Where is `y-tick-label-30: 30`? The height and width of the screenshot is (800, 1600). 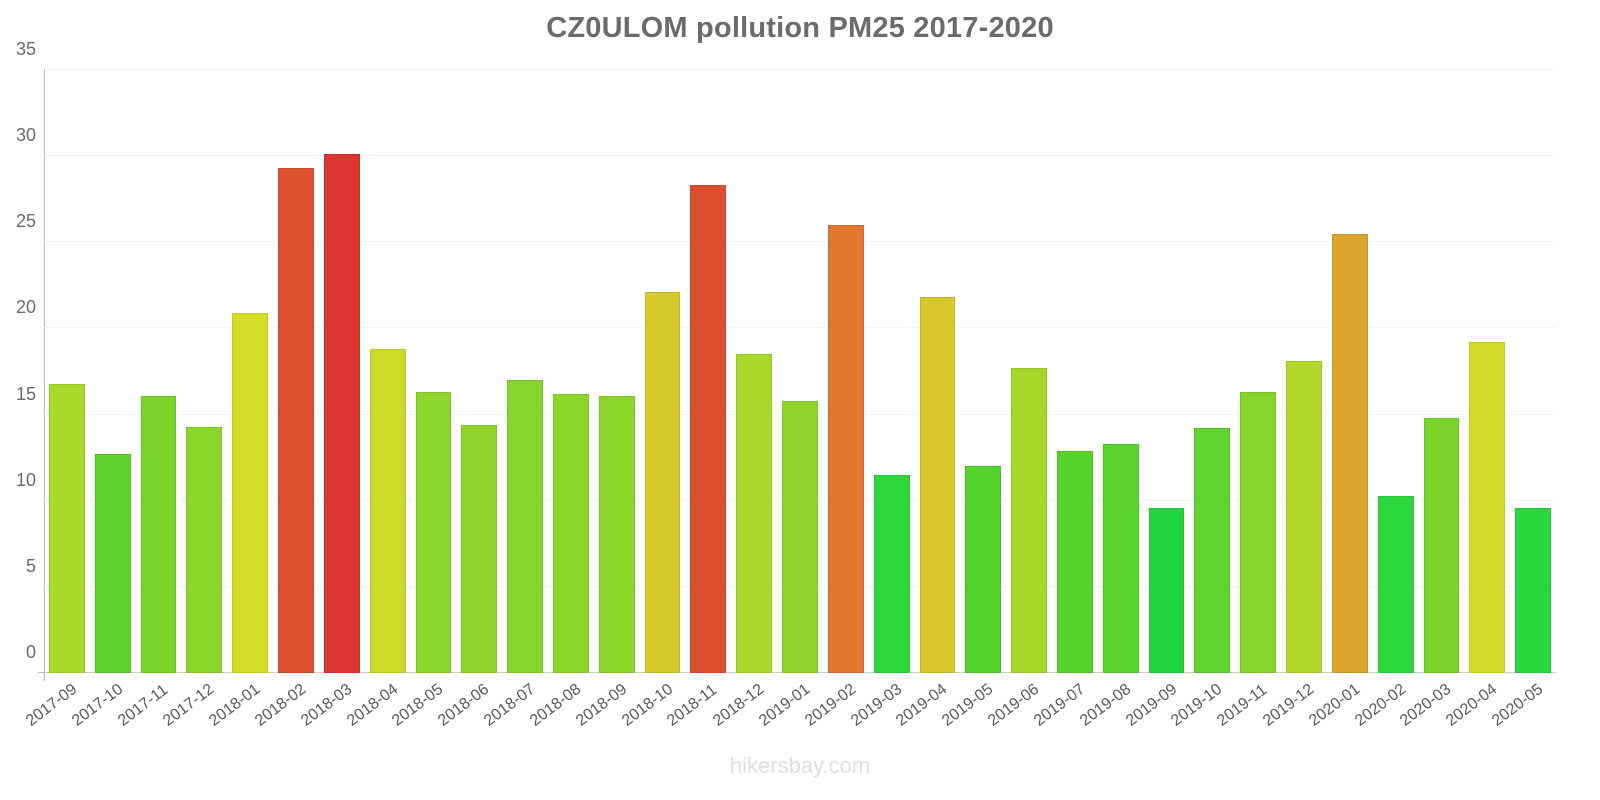 y-tick-label-30: 30 is located at coordinates (25, 135).